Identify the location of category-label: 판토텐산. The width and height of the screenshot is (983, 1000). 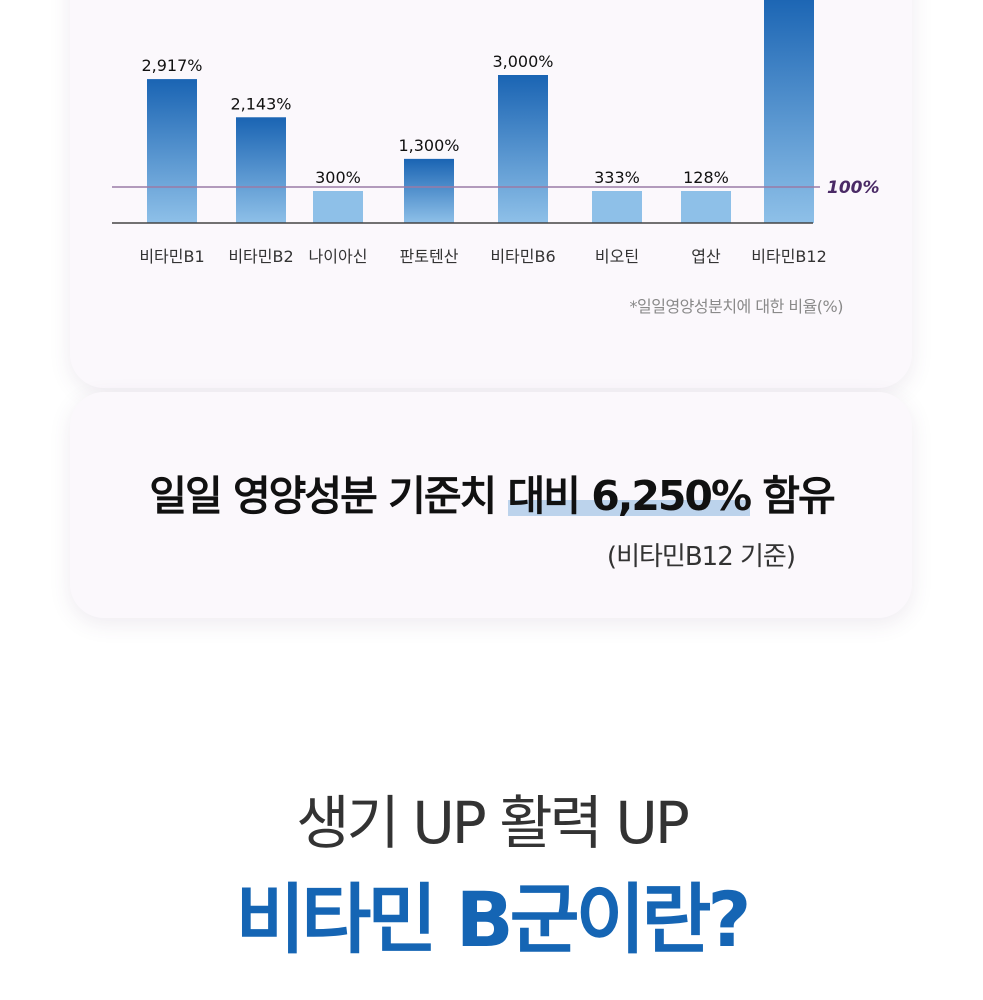
(429, 256).